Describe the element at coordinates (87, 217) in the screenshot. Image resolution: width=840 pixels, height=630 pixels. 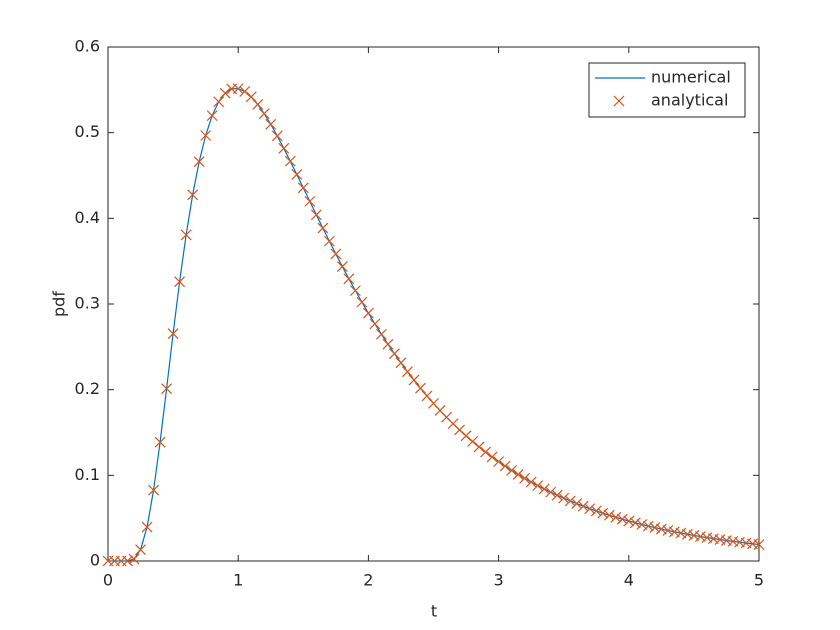
I see `y-tick-label: 0.4` at that location.